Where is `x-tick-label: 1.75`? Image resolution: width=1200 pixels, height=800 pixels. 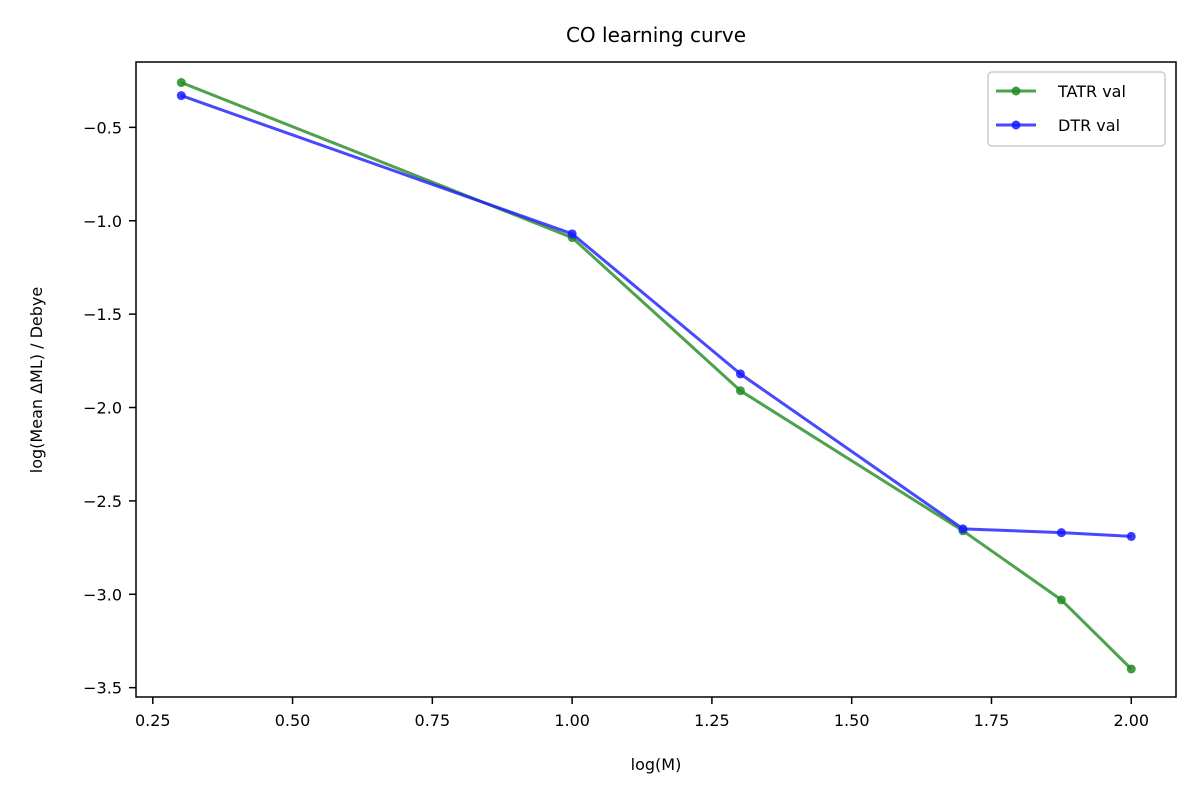 x-tick-label: 1.75 is located at coordinates (992, 720).